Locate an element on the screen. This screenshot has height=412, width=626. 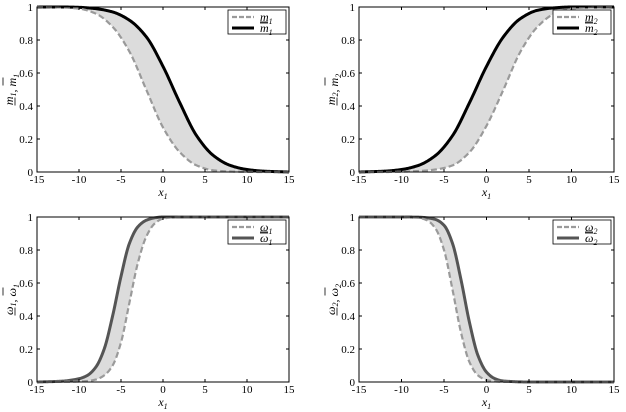
svg-text: m1, m1 is located at coordinates (11, 89).